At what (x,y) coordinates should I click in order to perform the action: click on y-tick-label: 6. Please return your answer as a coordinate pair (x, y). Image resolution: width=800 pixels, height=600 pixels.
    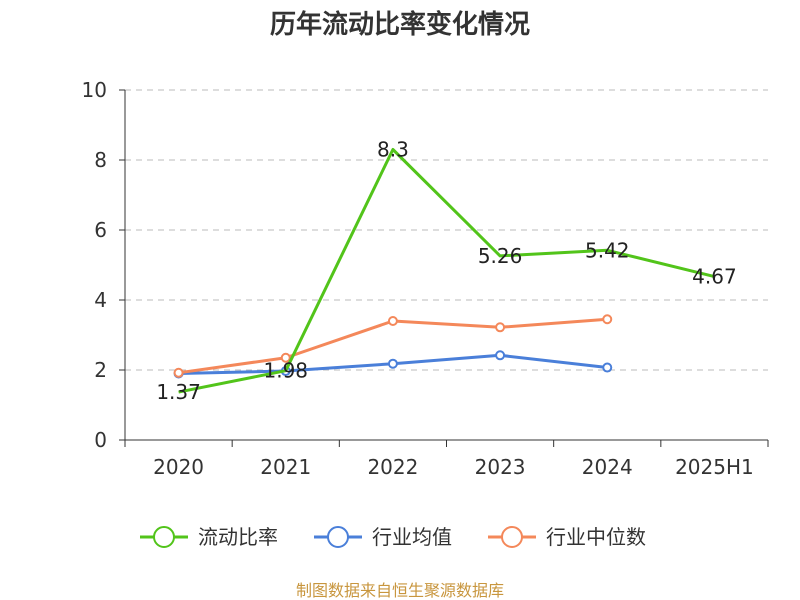
    Looking at the image, I should click on (100, 230).